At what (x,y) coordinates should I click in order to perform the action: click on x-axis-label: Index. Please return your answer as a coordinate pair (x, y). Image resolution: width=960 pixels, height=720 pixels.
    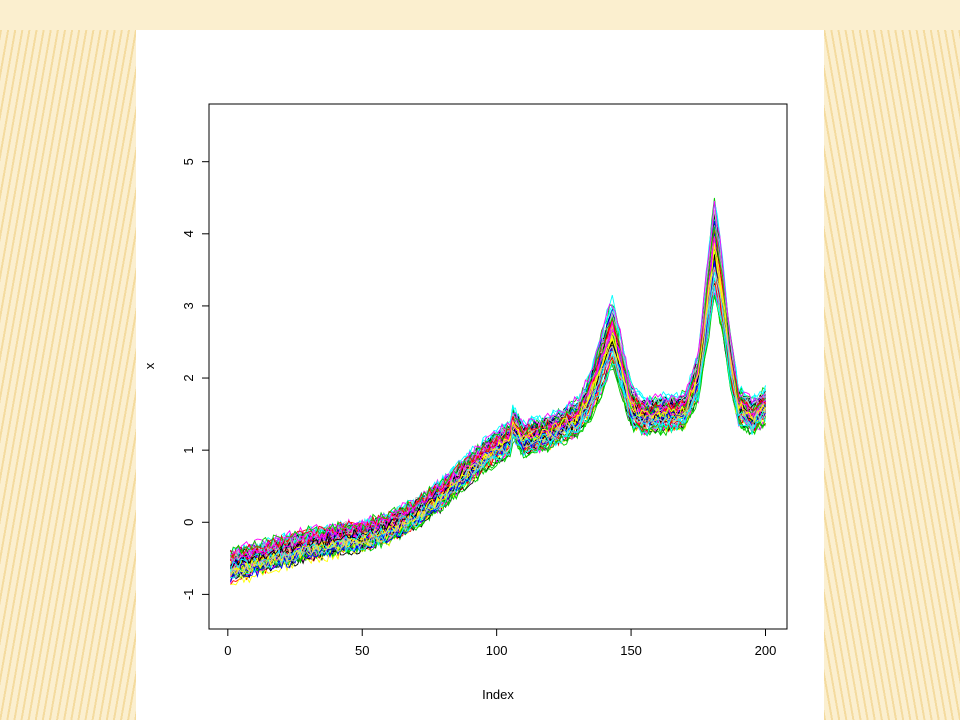
    Looking at the image, I should click on (498, 694).